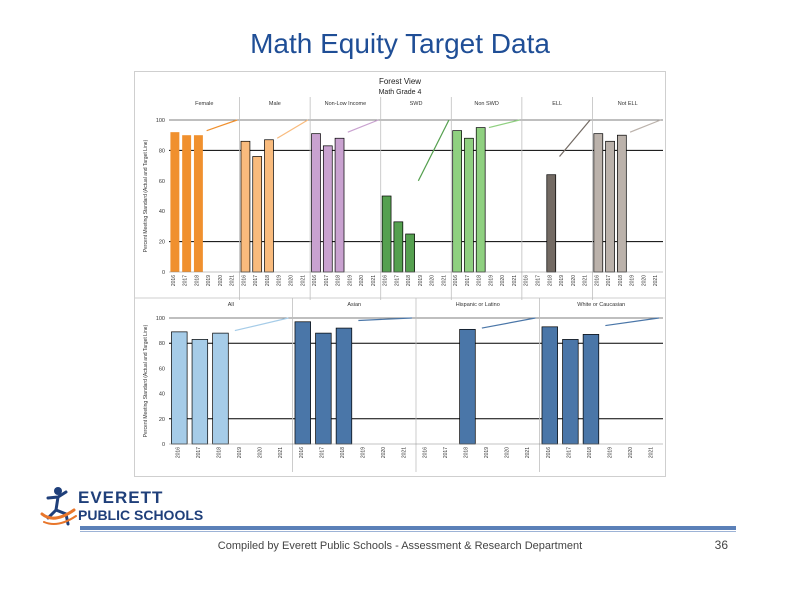 This screenshot has width=800, height=600. Describe the element at coordinates (204, 104) in the screenshot. I see `group-label: Female` at that location.